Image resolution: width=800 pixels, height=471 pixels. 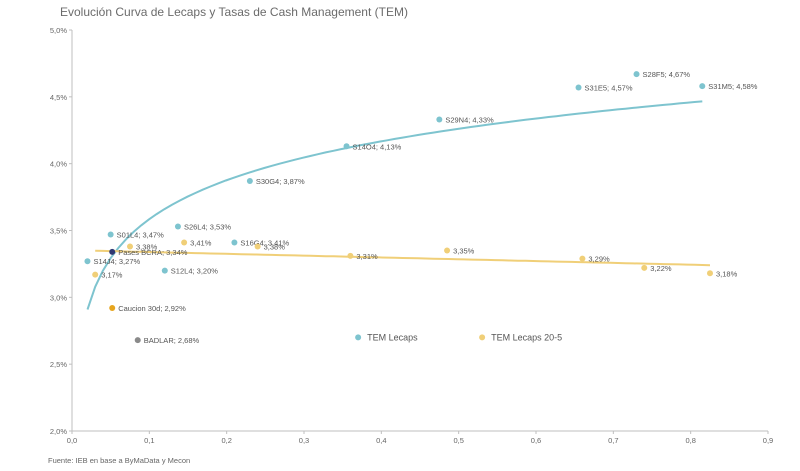 I want to click on x-tick-label: 0,9, so click(x=768, y=440).